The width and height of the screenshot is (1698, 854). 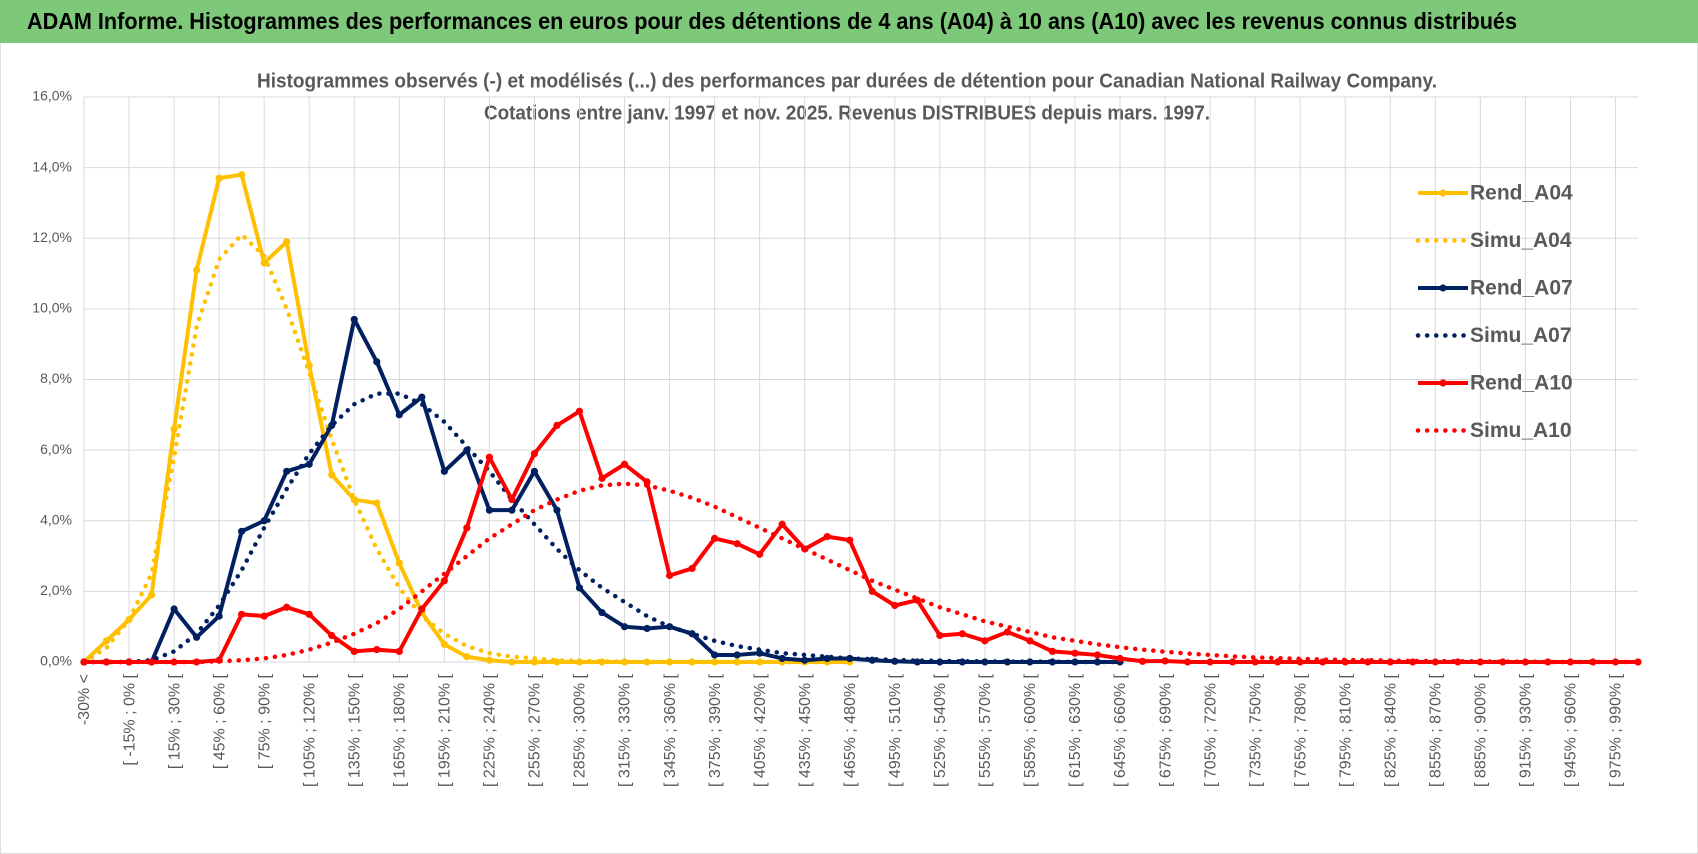 What do you see at coordinates (56, 661) in the screenshot?
I see `y-tick-label: 0,0%` at bounding box center [56, 661].